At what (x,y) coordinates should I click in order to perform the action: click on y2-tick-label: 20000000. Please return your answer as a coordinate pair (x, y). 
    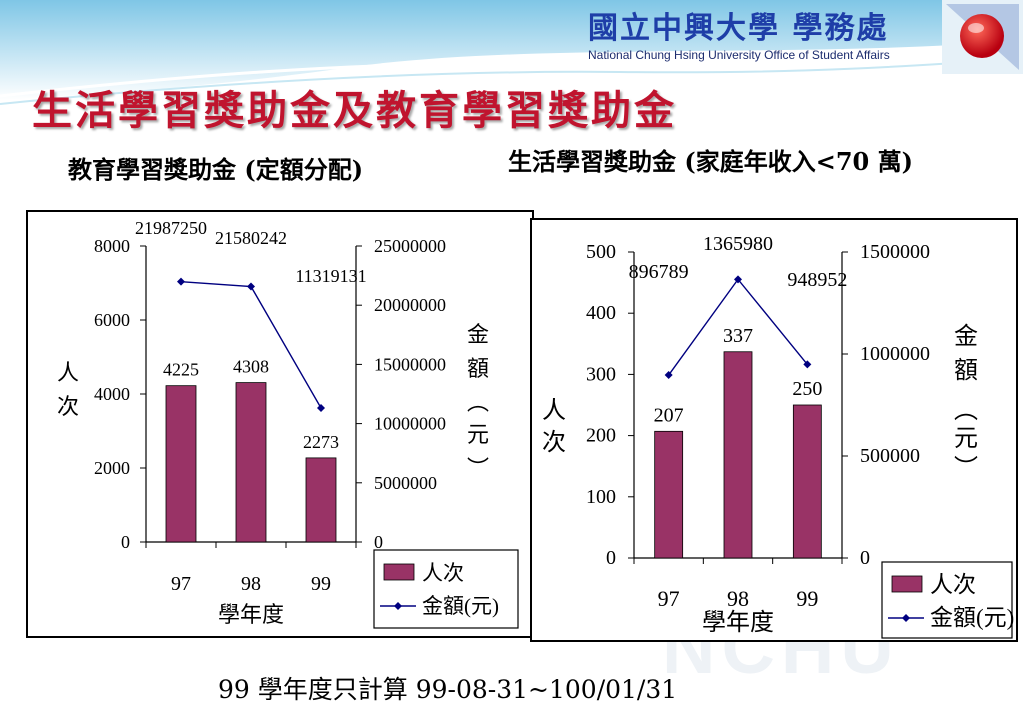
    Looking at the image, I should click on (410, 305).